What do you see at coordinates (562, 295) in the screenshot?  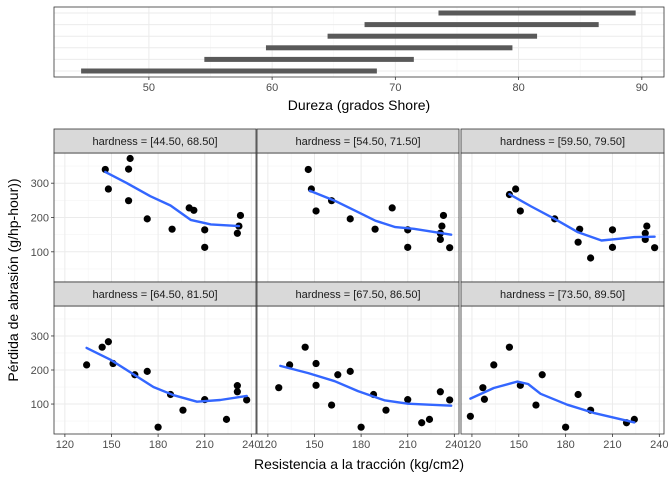 I see `facet-strip-label: hardness = [73.50, 89.50]` at bounding box center [562, 295].